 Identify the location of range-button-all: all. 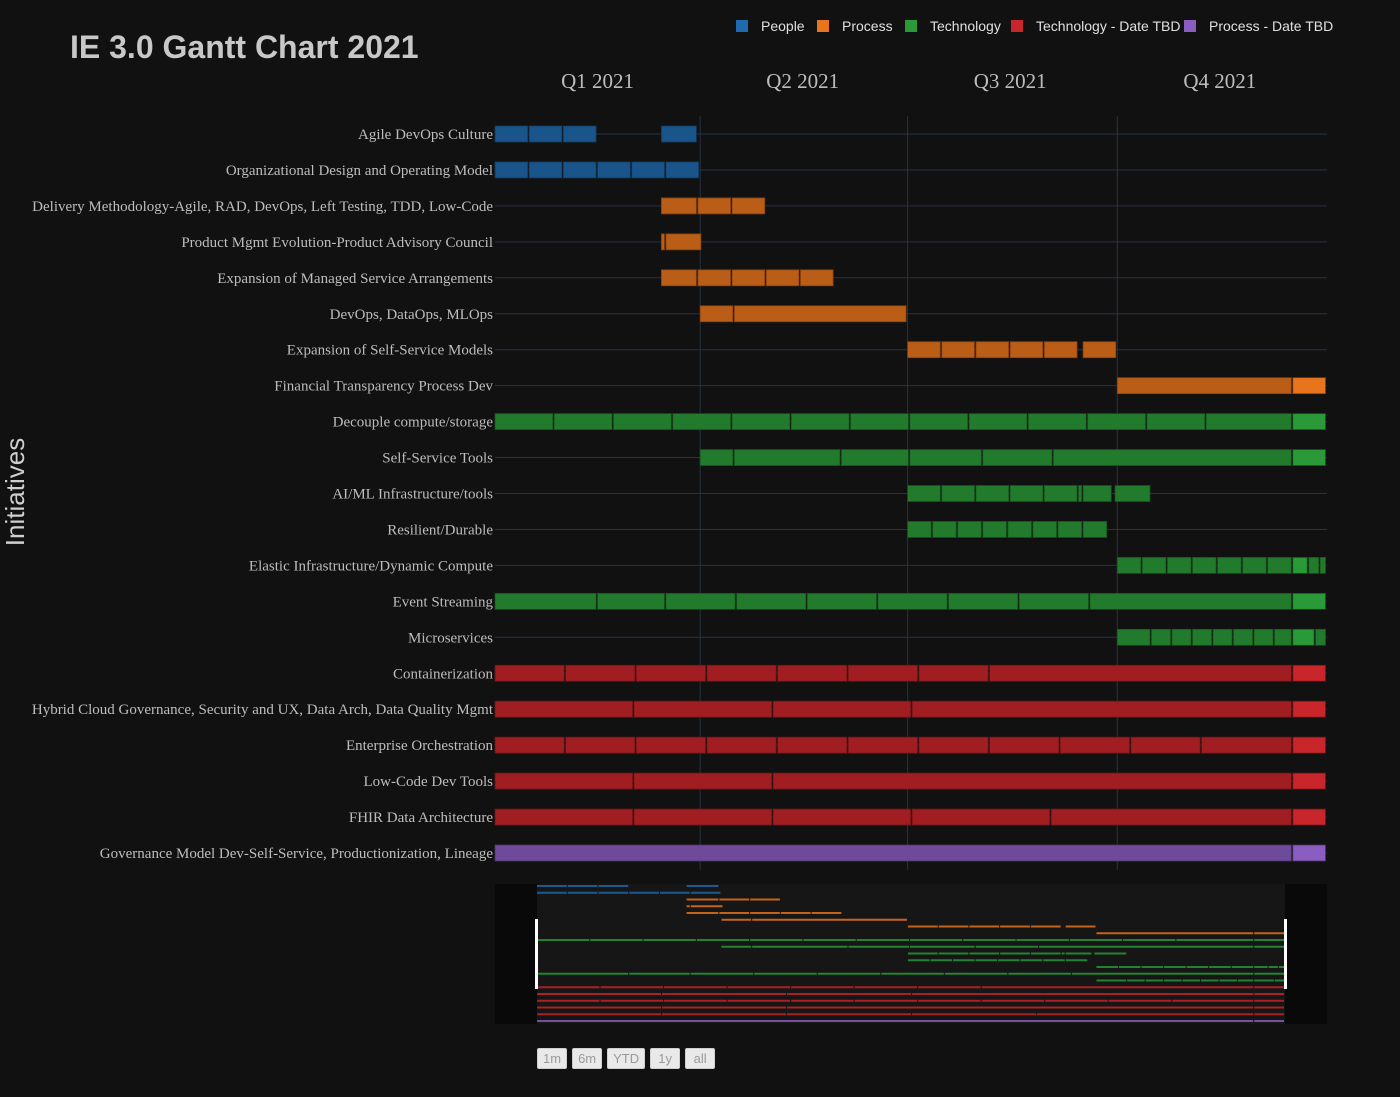
(700, 1058).